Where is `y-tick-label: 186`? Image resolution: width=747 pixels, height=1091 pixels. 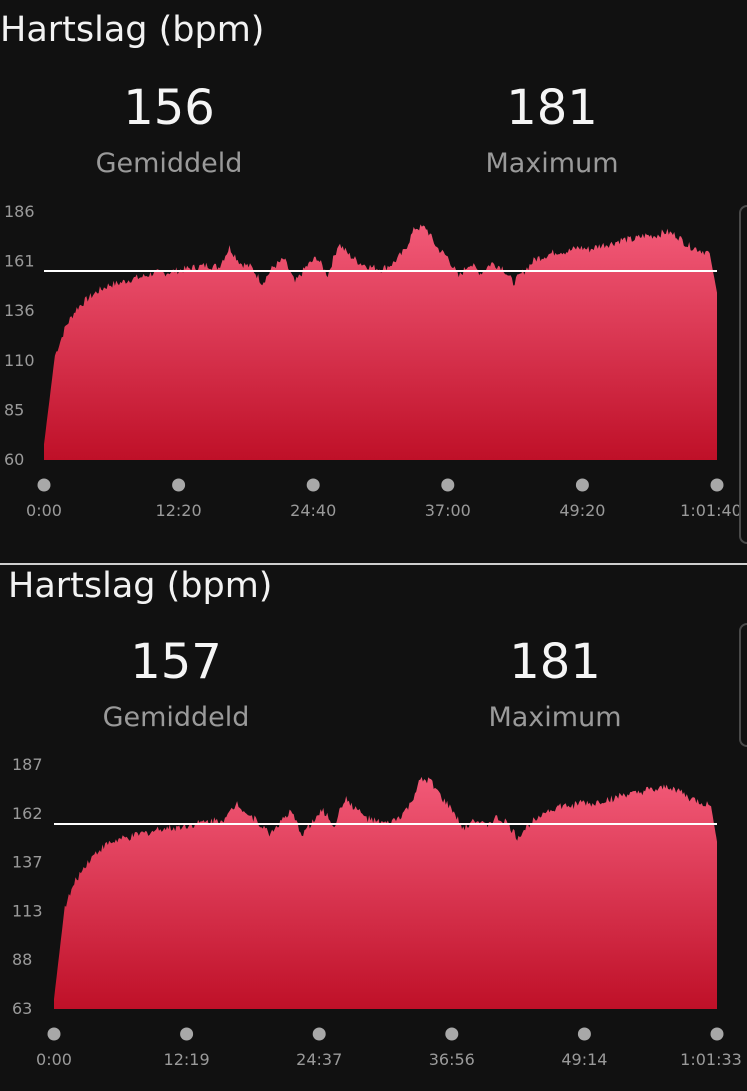
y-tick-label: 186 is located at coordinates (19, 211).